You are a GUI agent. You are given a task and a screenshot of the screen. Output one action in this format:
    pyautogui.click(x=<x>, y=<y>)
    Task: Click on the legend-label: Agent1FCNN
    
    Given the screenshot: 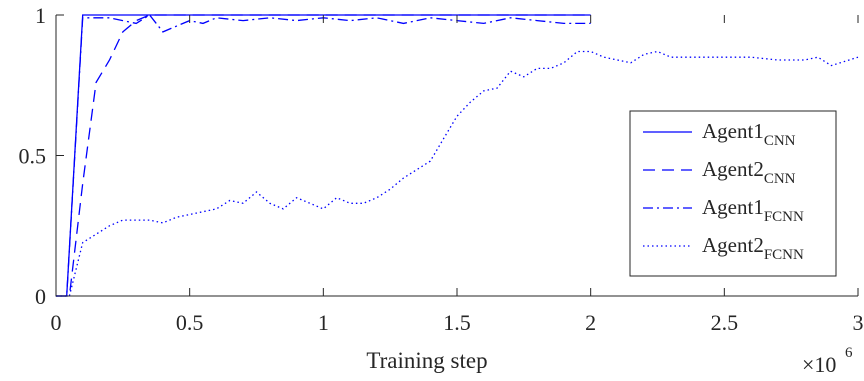 What is the action you would take?
    pyautogui.click(x=753, y=210)
    